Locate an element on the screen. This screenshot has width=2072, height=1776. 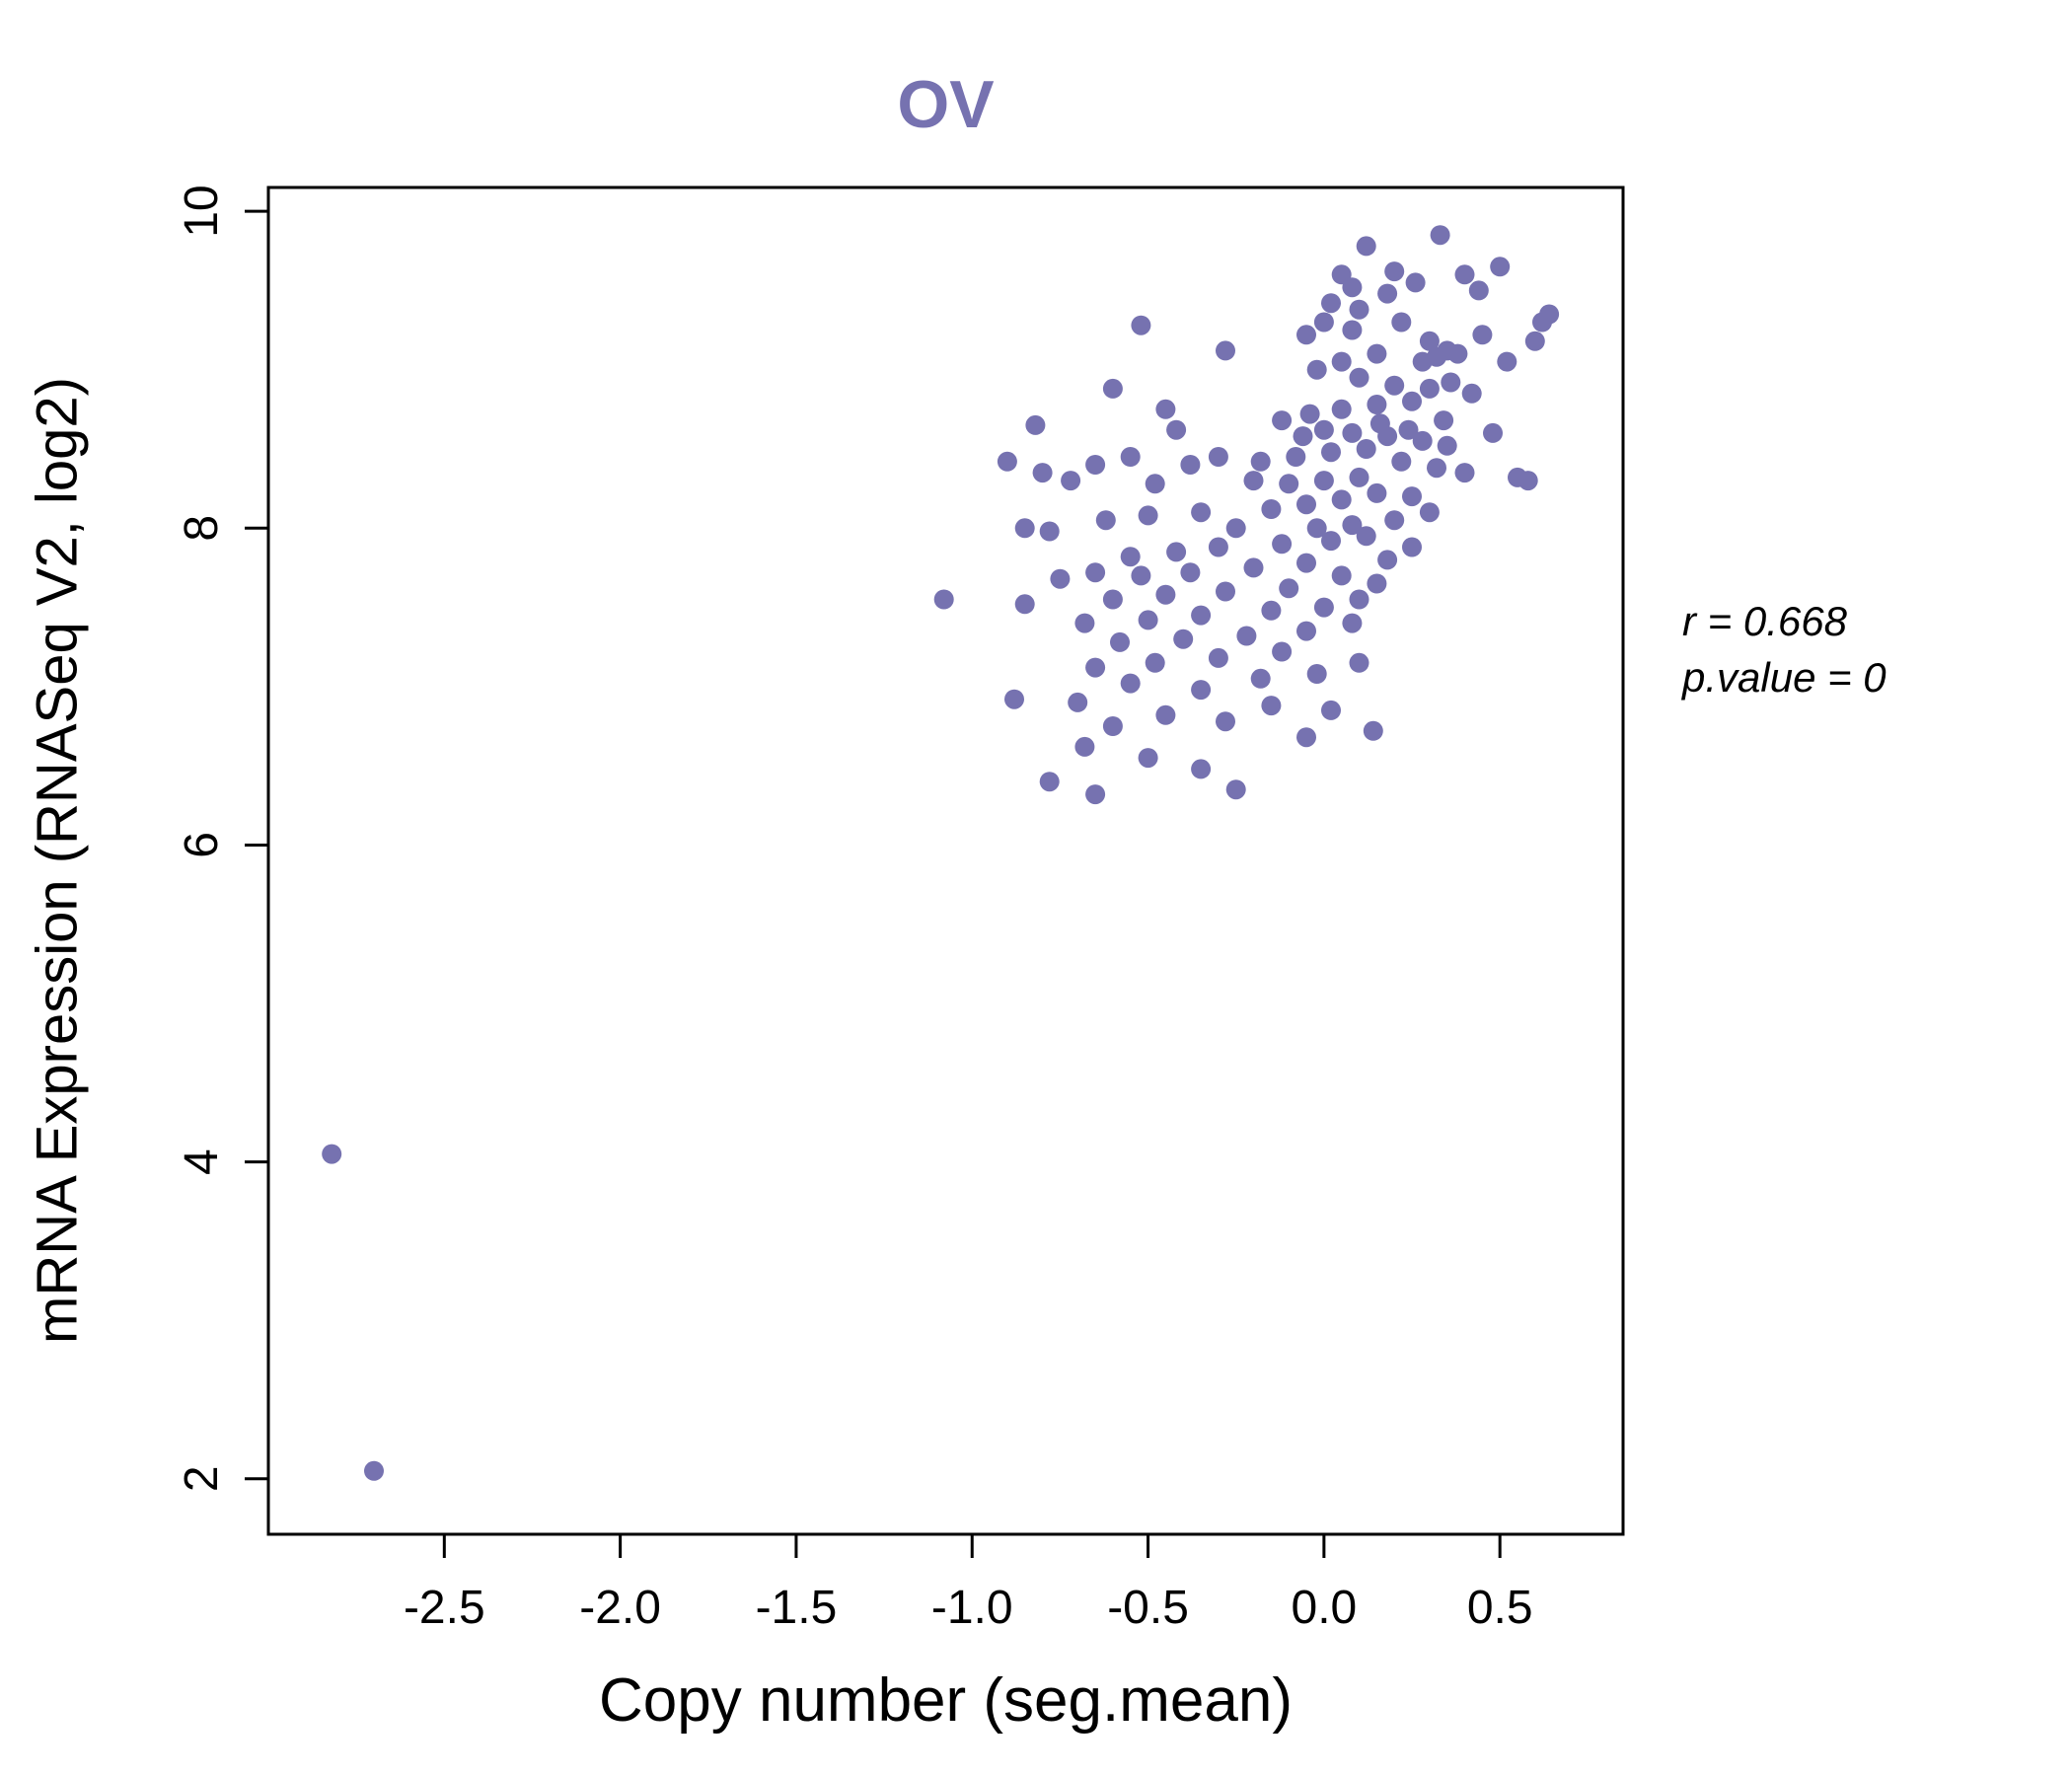
x-tick-label: -2.5 is located at coordinates (444, 1608).